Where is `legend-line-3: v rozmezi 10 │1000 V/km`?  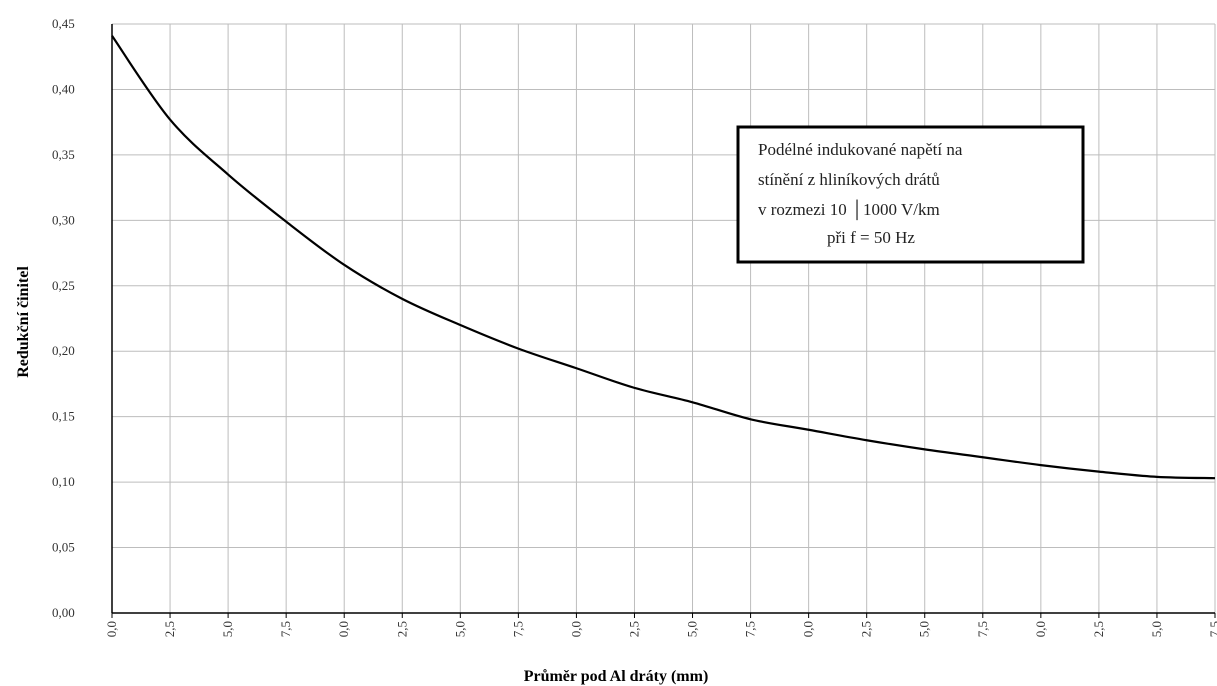 legend-line-3: v rozmezi 10 │1000 V/km is located at coordinates (849, 210).